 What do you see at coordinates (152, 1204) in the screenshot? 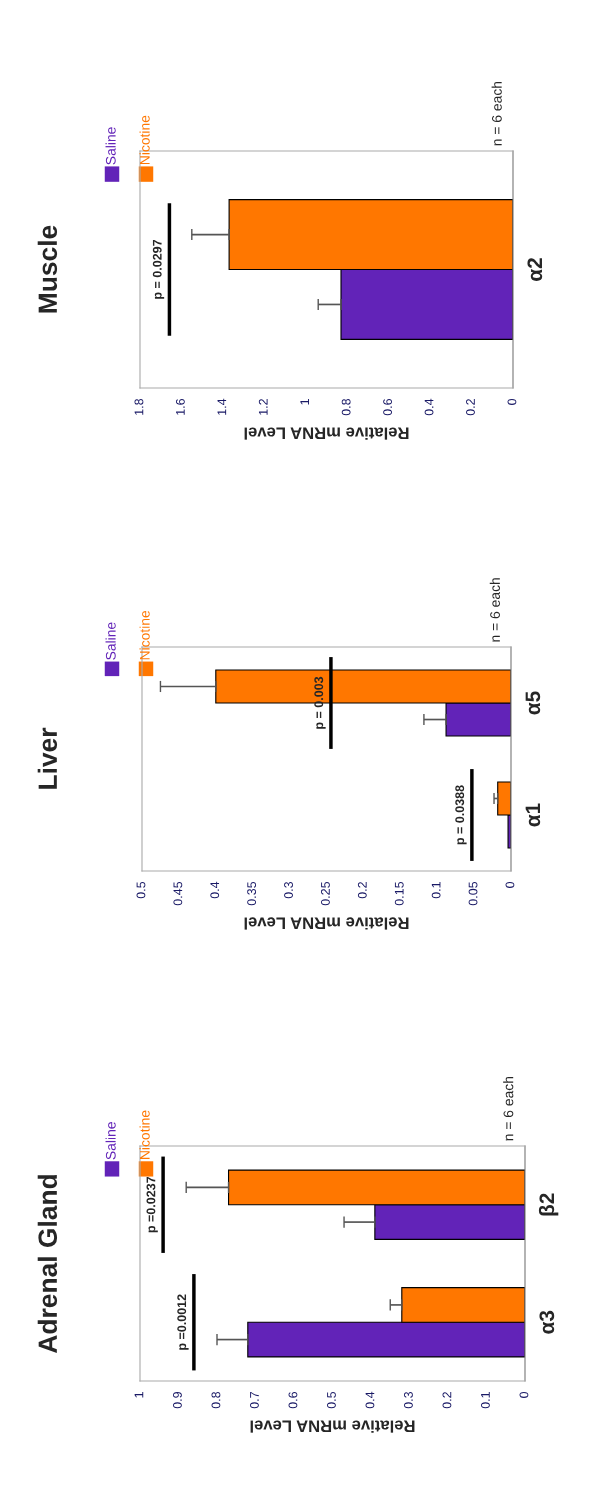
I see `annotation: p =0.0237` at bounding box center [152, 1204].